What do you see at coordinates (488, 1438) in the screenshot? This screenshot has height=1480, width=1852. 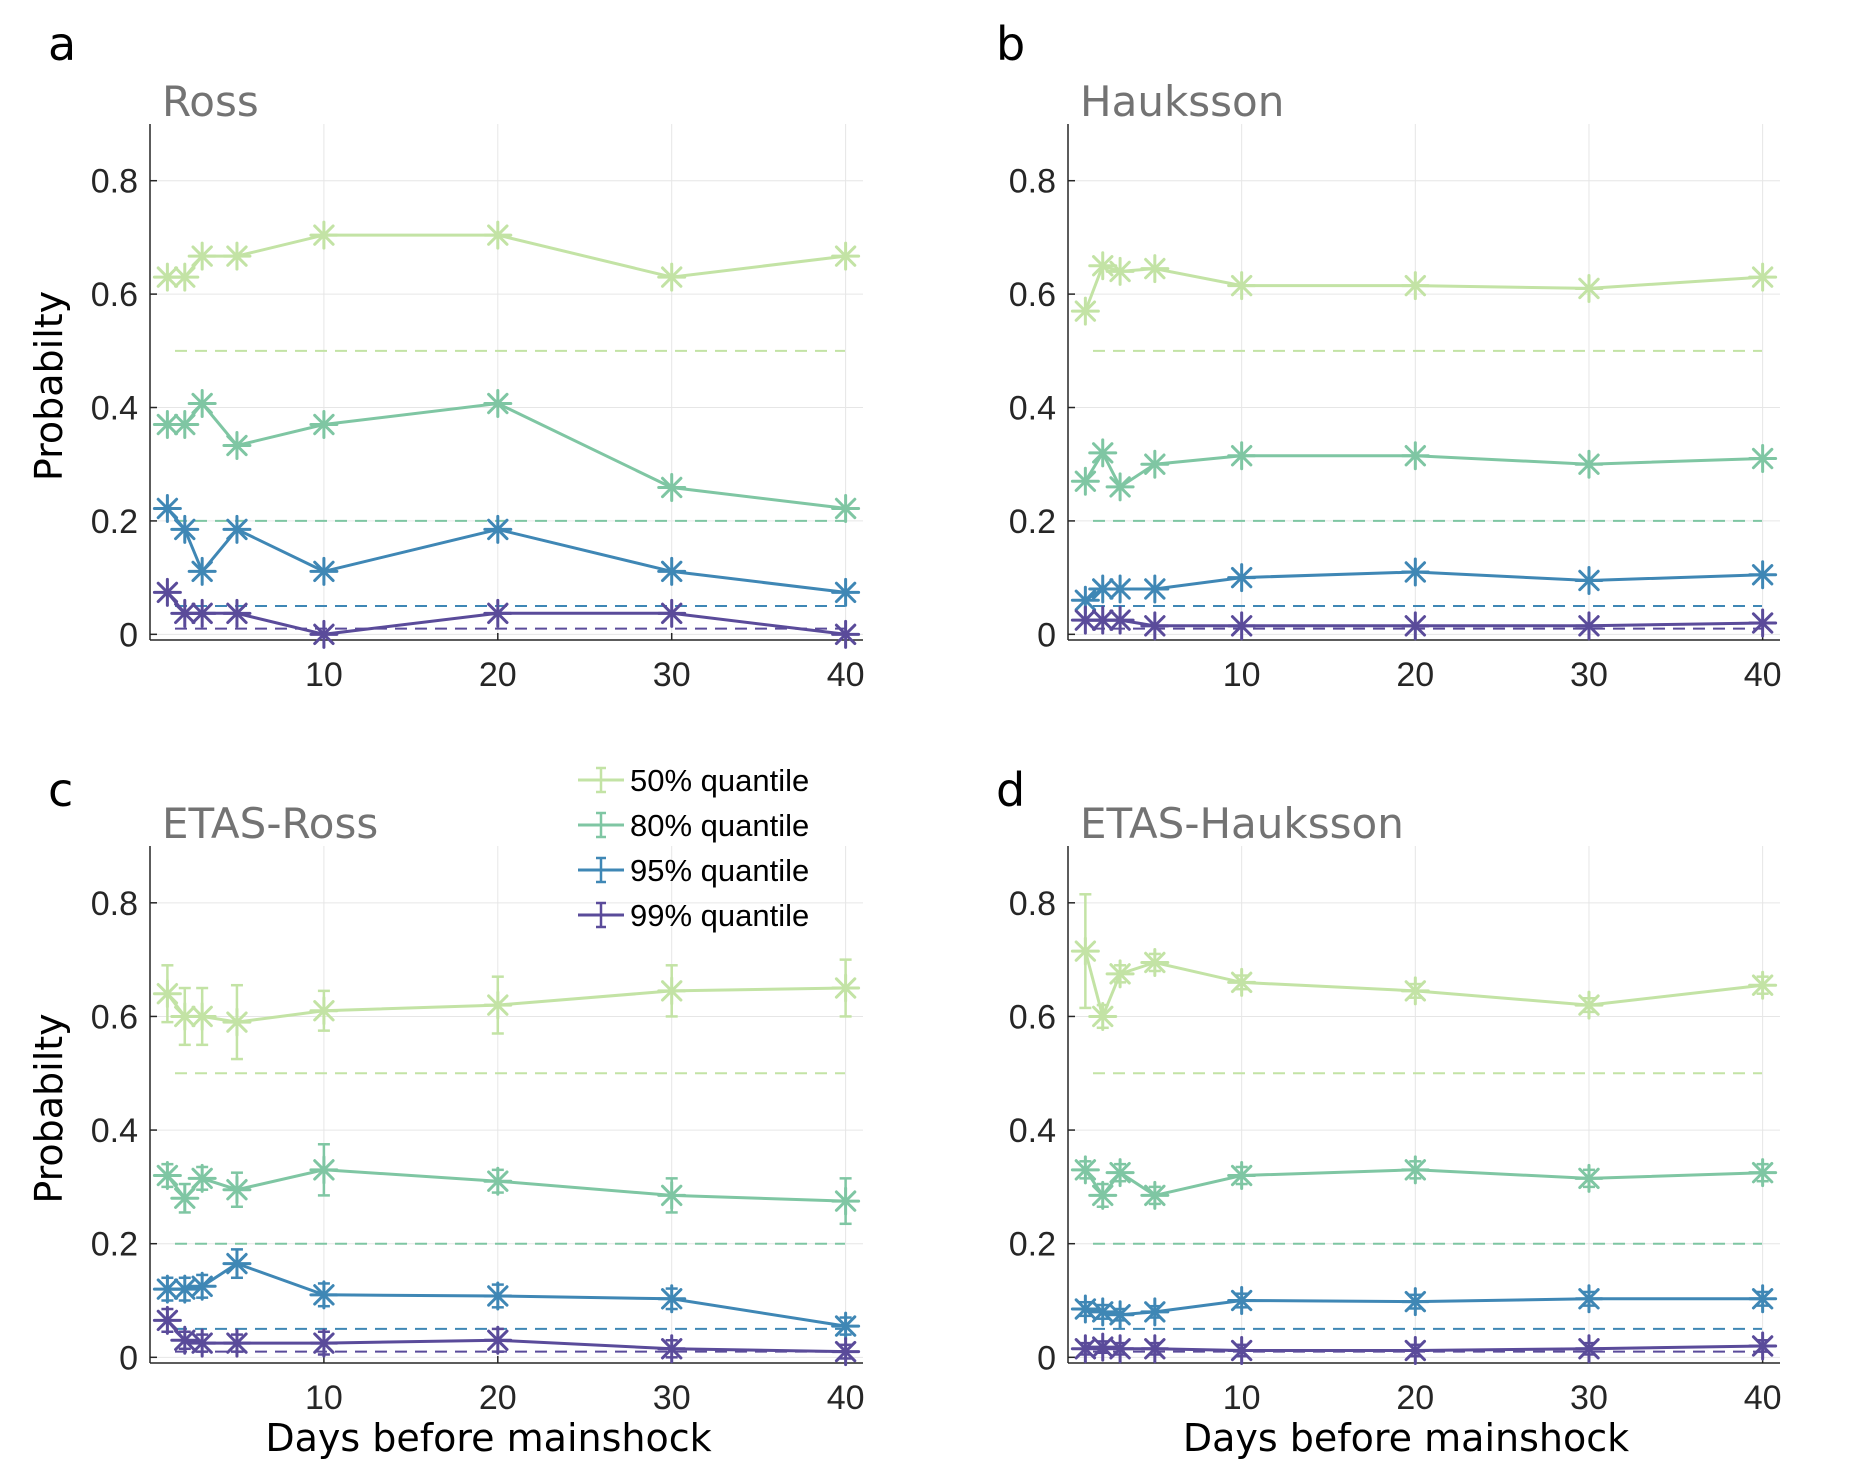 I see `x-axis-label-c: Days before mainshock` at bounding box center [488, 1438].